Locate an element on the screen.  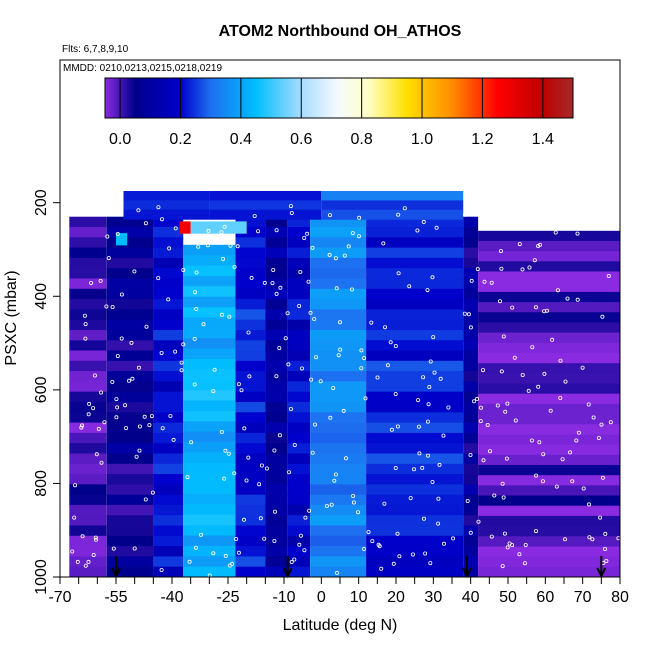
x-tick-label: 30 is located at coordinates (433, 597).